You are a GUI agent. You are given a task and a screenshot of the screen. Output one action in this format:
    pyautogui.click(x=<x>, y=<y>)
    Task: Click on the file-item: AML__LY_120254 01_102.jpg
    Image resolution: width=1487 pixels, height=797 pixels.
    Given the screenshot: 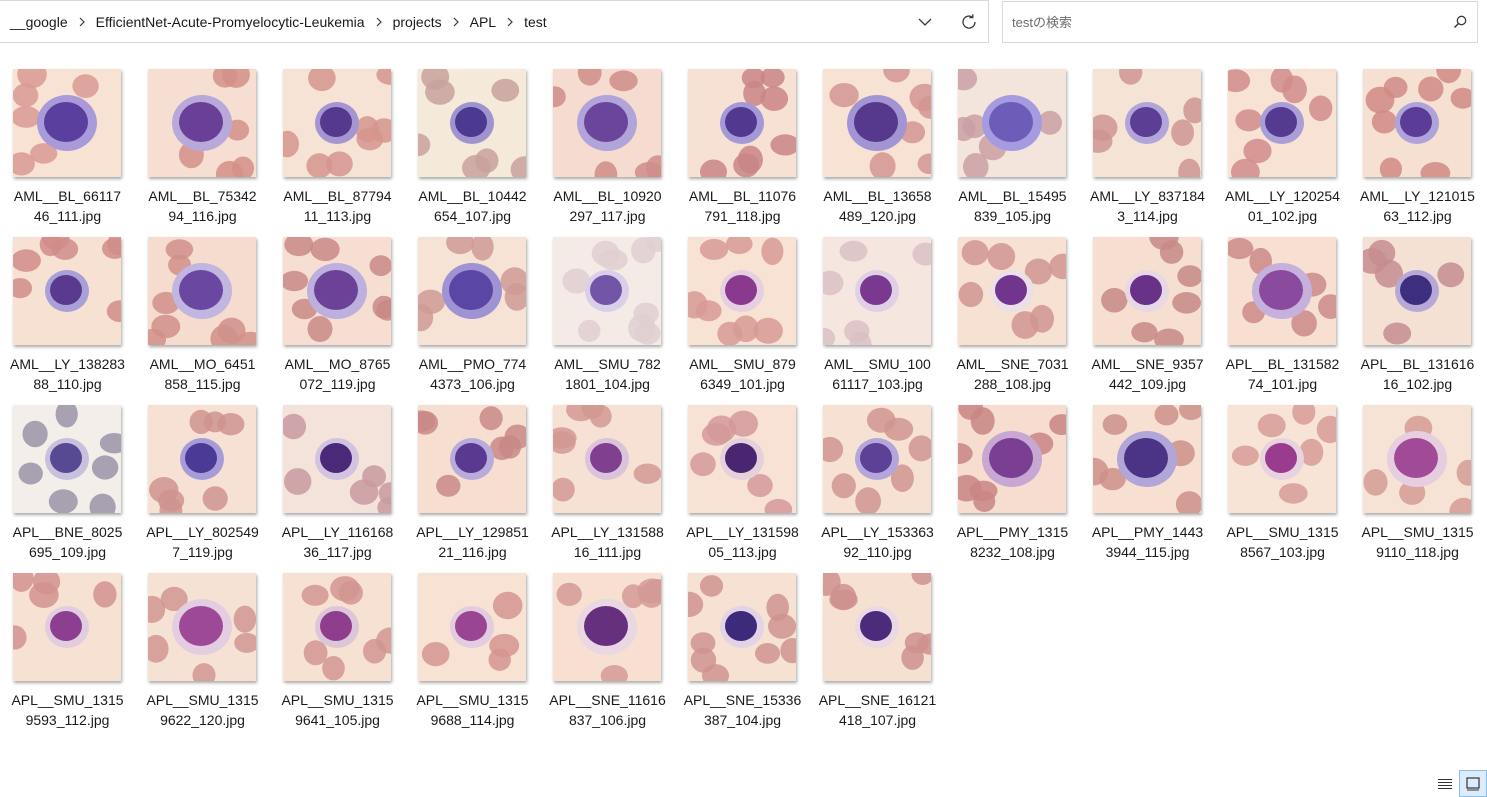 What is the action you would take?
    pyautogui.click(x=1282, y=151)
    